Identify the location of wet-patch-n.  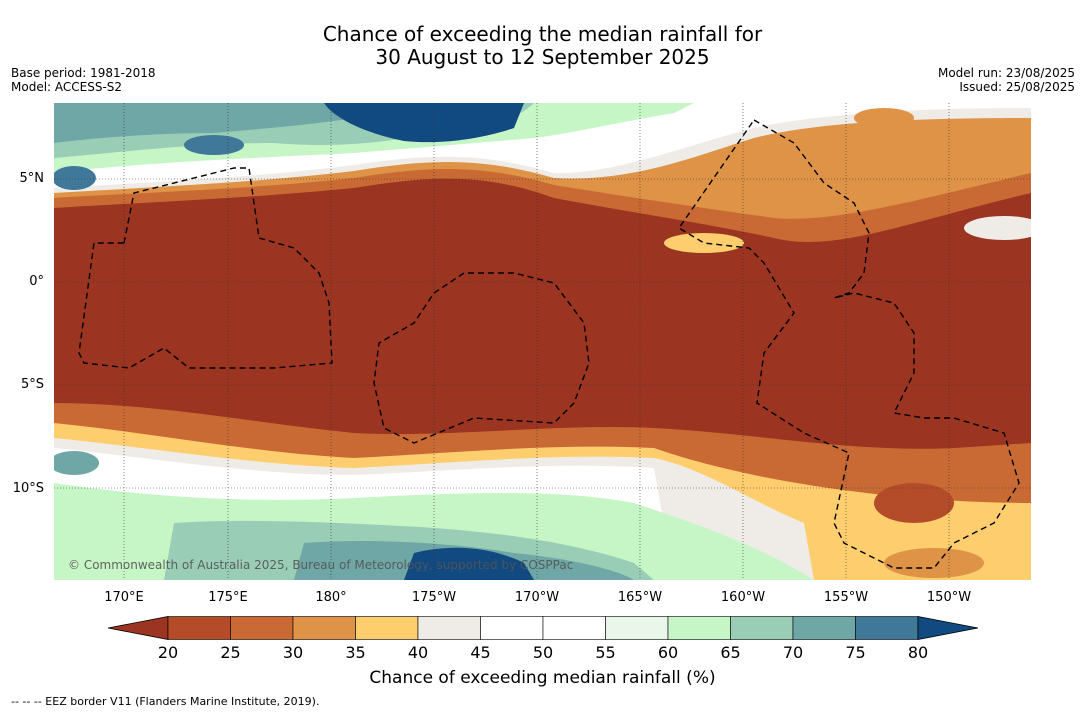
(214, 145).